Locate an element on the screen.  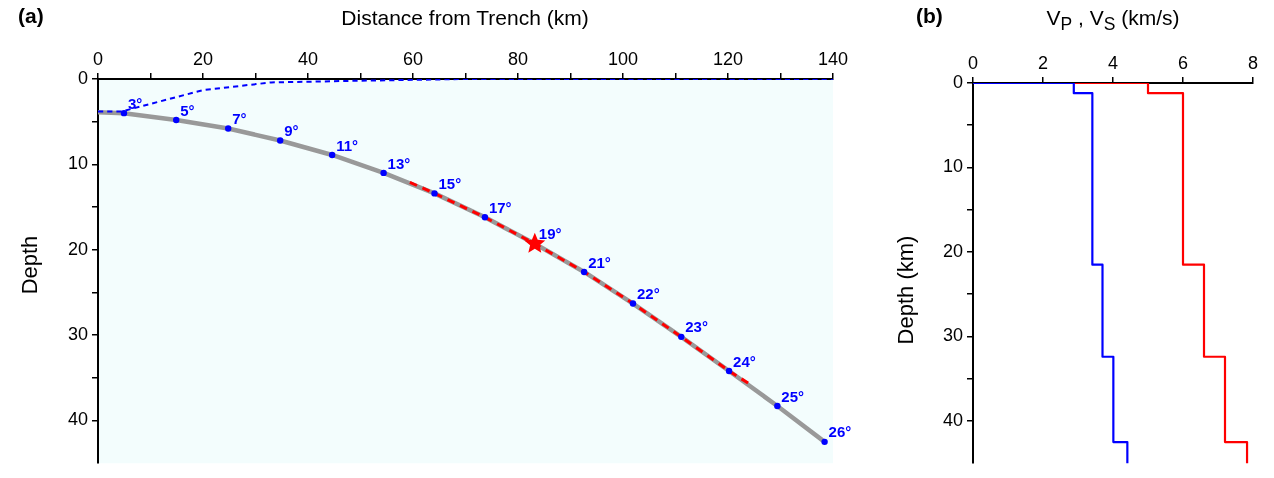
annotation: 9° is located at coordinates (291, 131).